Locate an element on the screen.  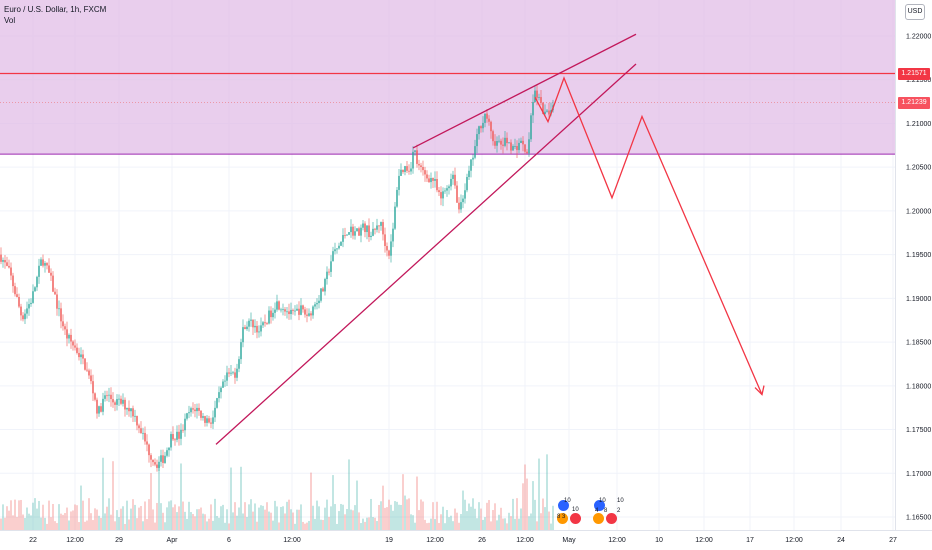
price-tick-label: 1.21000 is located at coordinates (918, 124).